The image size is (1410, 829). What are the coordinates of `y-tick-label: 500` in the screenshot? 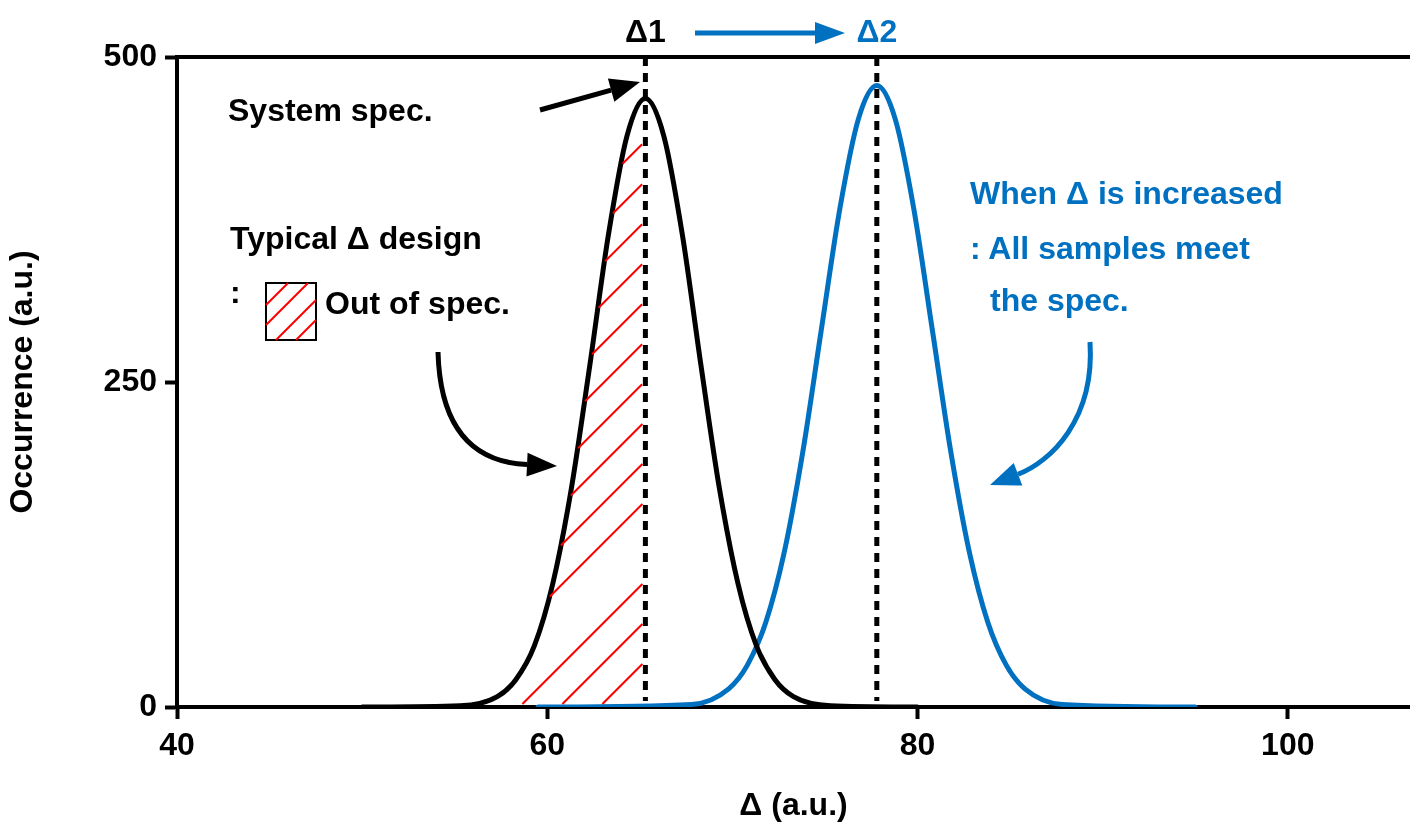 It's located at (130, 54).